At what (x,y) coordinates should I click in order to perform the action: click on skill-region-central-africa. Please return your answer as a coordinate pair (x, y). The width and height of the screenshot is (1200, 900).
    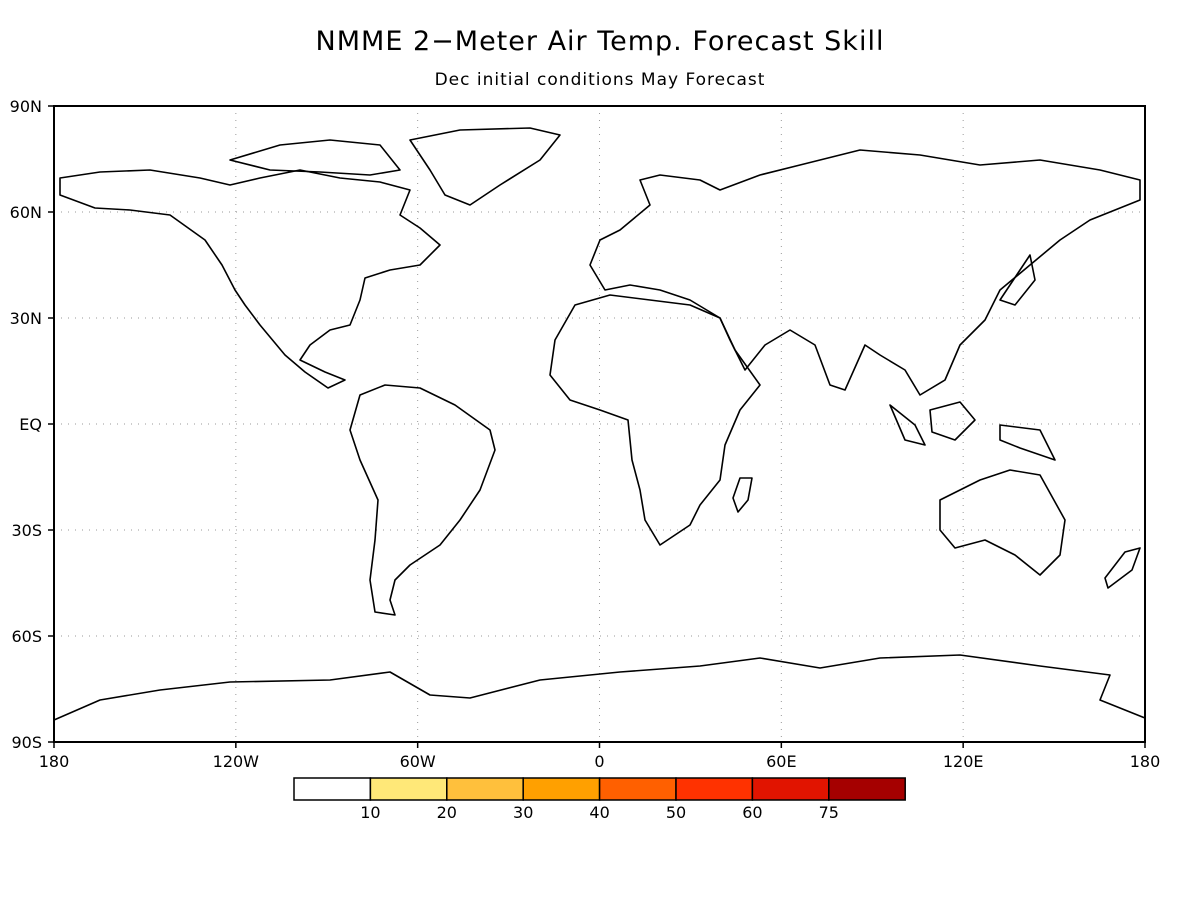
    Looking at the image, I should click on (666, 417).